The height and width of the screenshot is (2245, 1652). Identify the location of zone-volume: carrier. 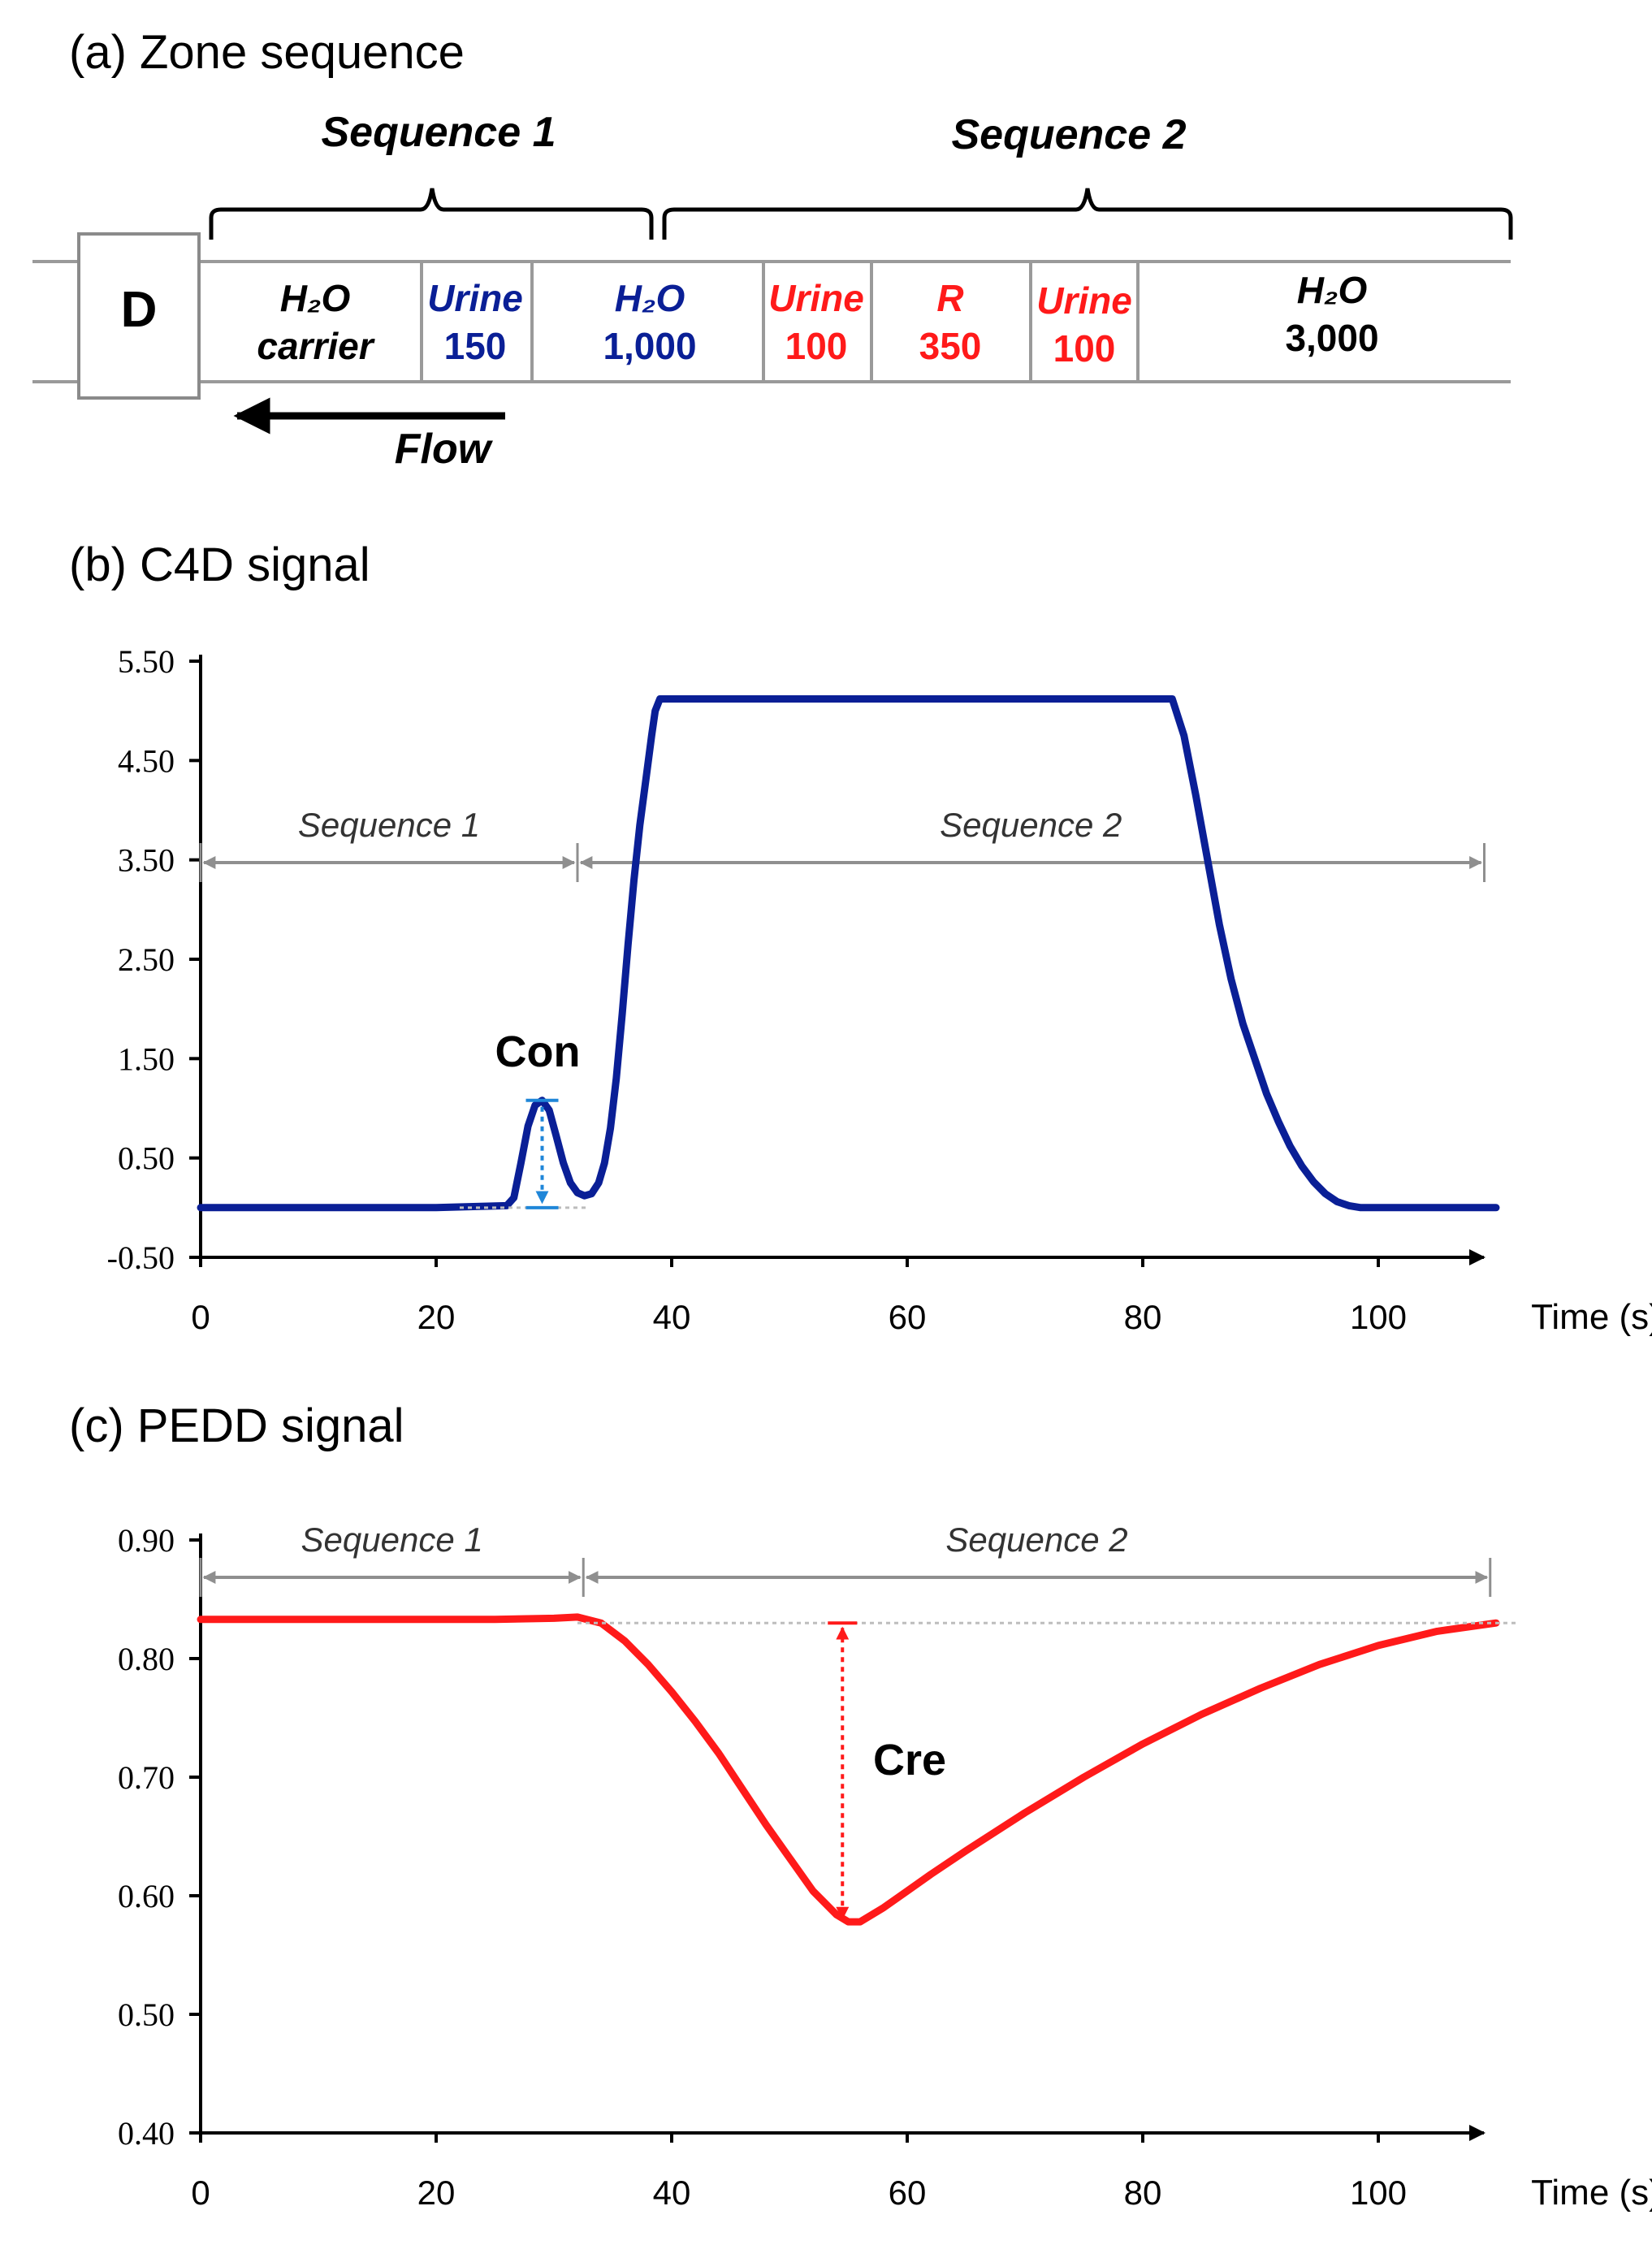
(315, 346).